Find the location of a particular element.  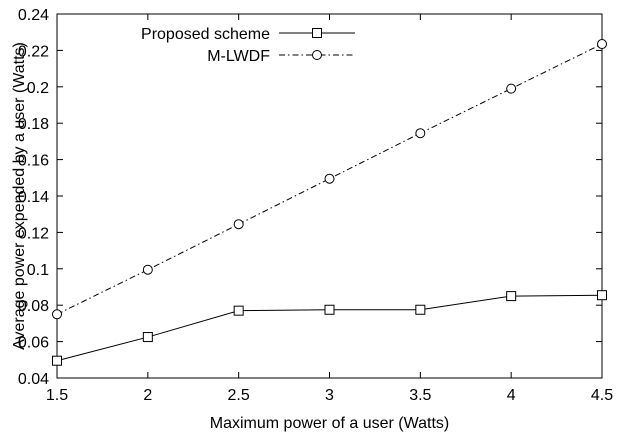

x-axis-label: Maximum power of a user (Watts) is located at coordinates (329, 423).